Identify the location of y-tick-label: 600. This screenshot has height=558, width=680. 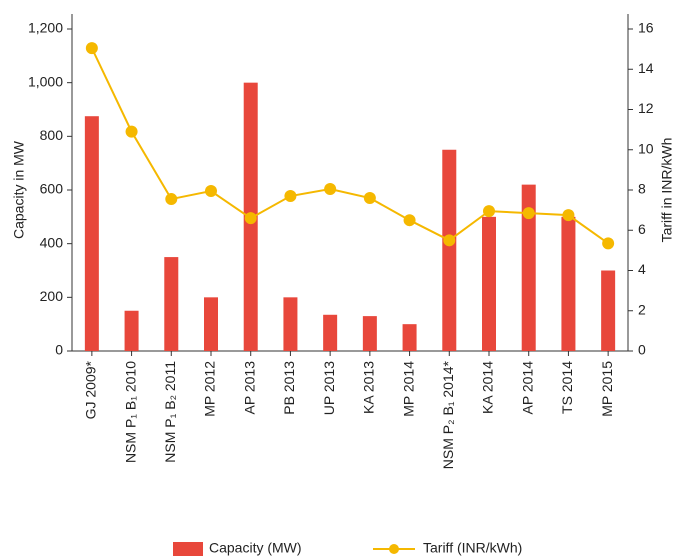
(52, 189).